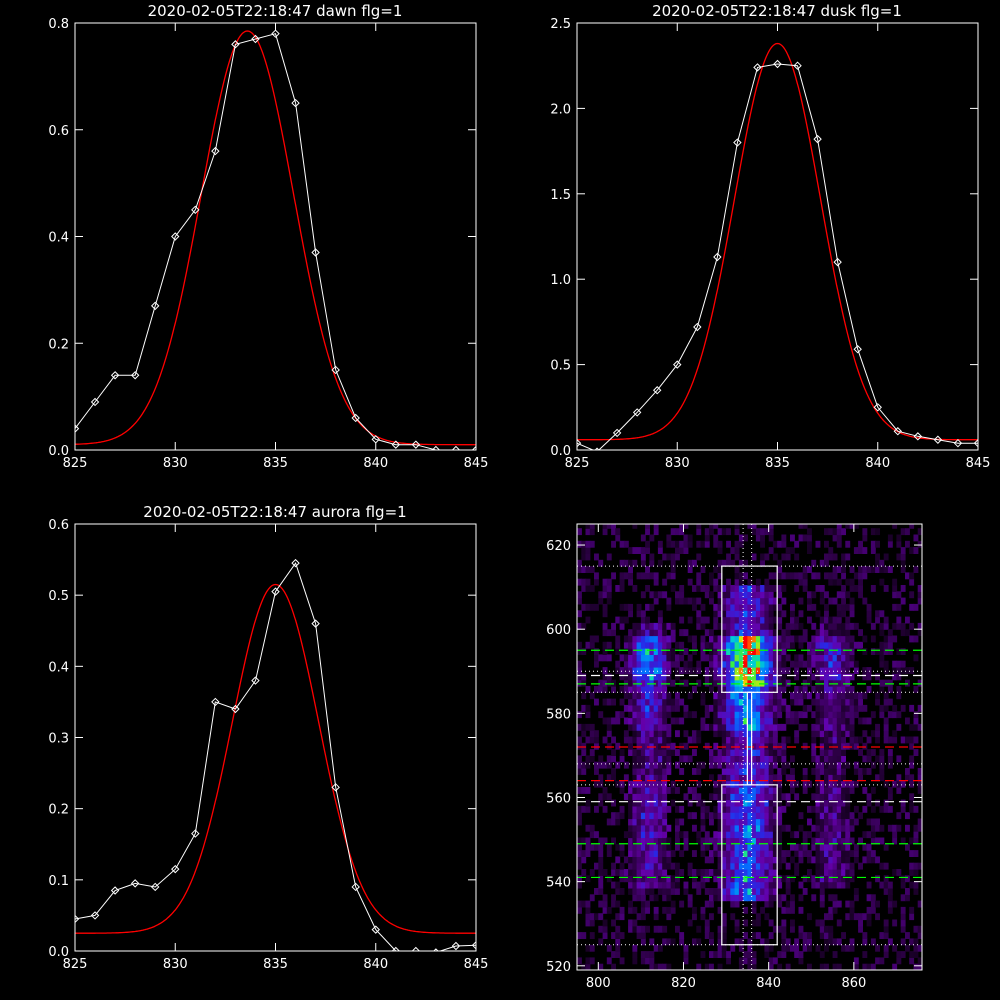  I want to click on dusk-y-tick-label: 2.5, so click(560, 24).